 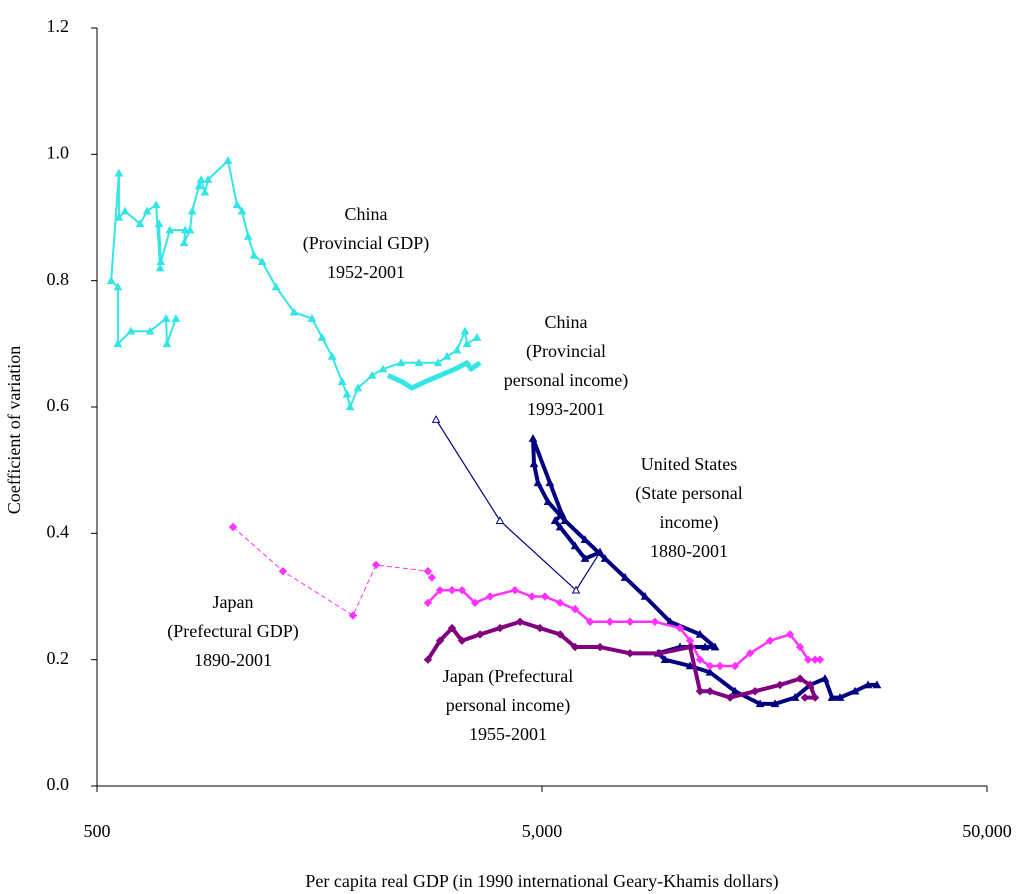 What do you see at coordinates (97, 831) in the screenshot?
I see `x-tick-label: 500` at bounding box center [97, 831].